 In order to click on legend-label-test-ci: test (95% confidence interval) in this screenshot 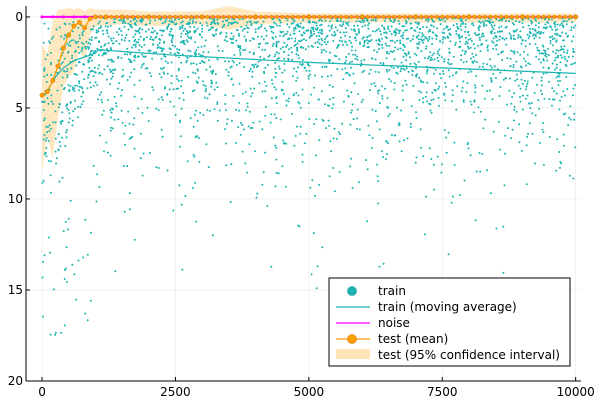, I will do `click(469, 355)`.